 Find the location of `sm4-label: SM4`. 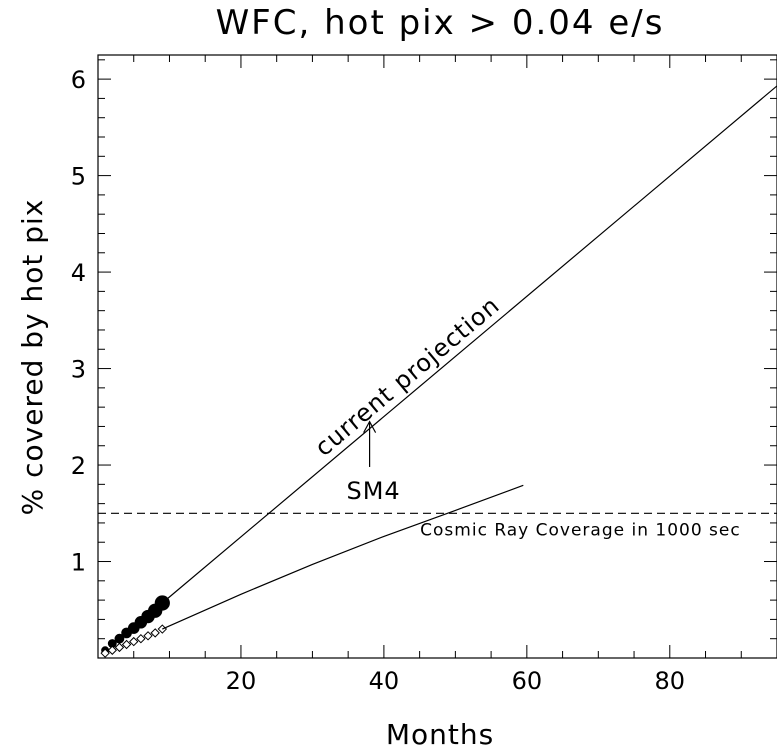

sm4-label: SM4 is located at coordinates (373, 491).